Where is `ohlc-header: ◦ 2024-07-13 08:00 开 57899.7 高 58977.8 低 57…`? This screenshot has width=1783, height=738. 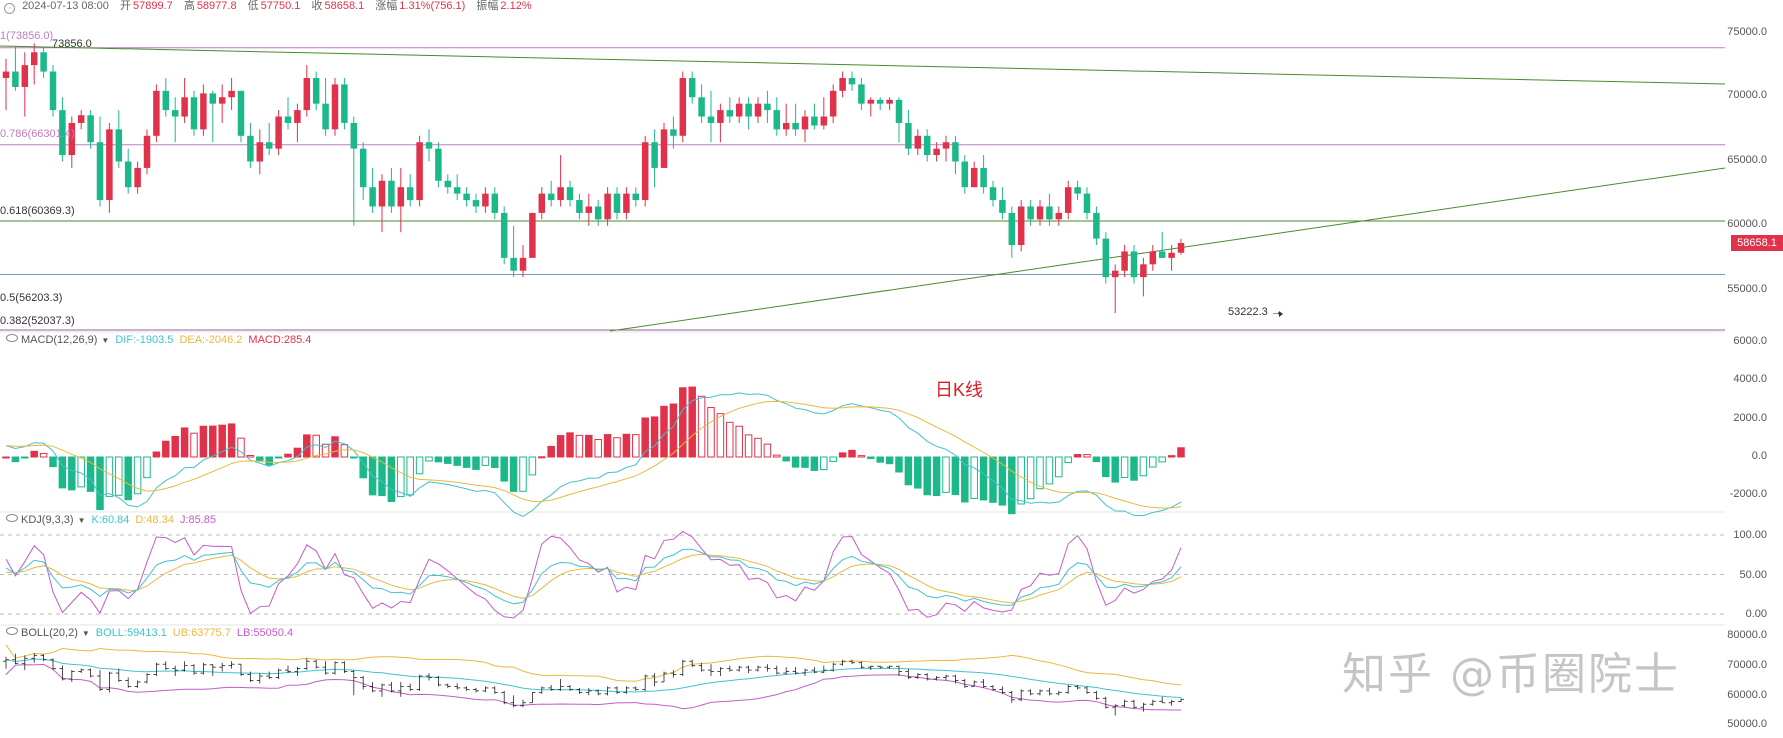 ohlc-header: ◦ 2024-07-13 08:00 开 57899.7 高 58977.8 低 57… is located at coordinates (266, 7).